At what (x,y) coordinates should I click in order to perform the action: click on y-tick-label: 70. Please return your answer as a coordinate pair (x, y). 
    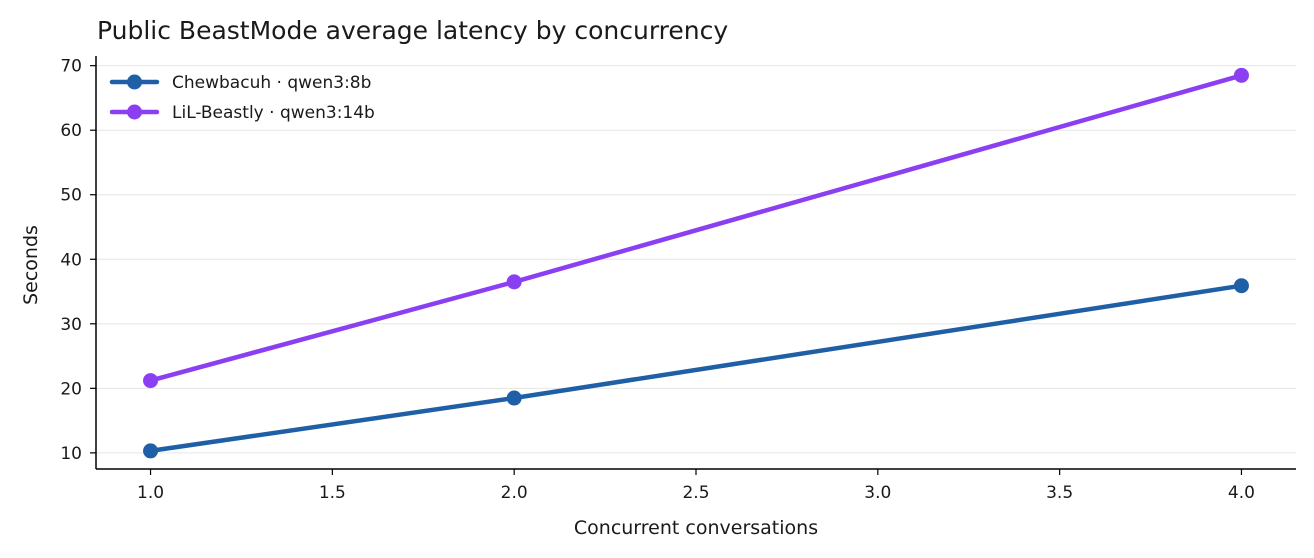
    Looking at the image, I should click on (71, 67).